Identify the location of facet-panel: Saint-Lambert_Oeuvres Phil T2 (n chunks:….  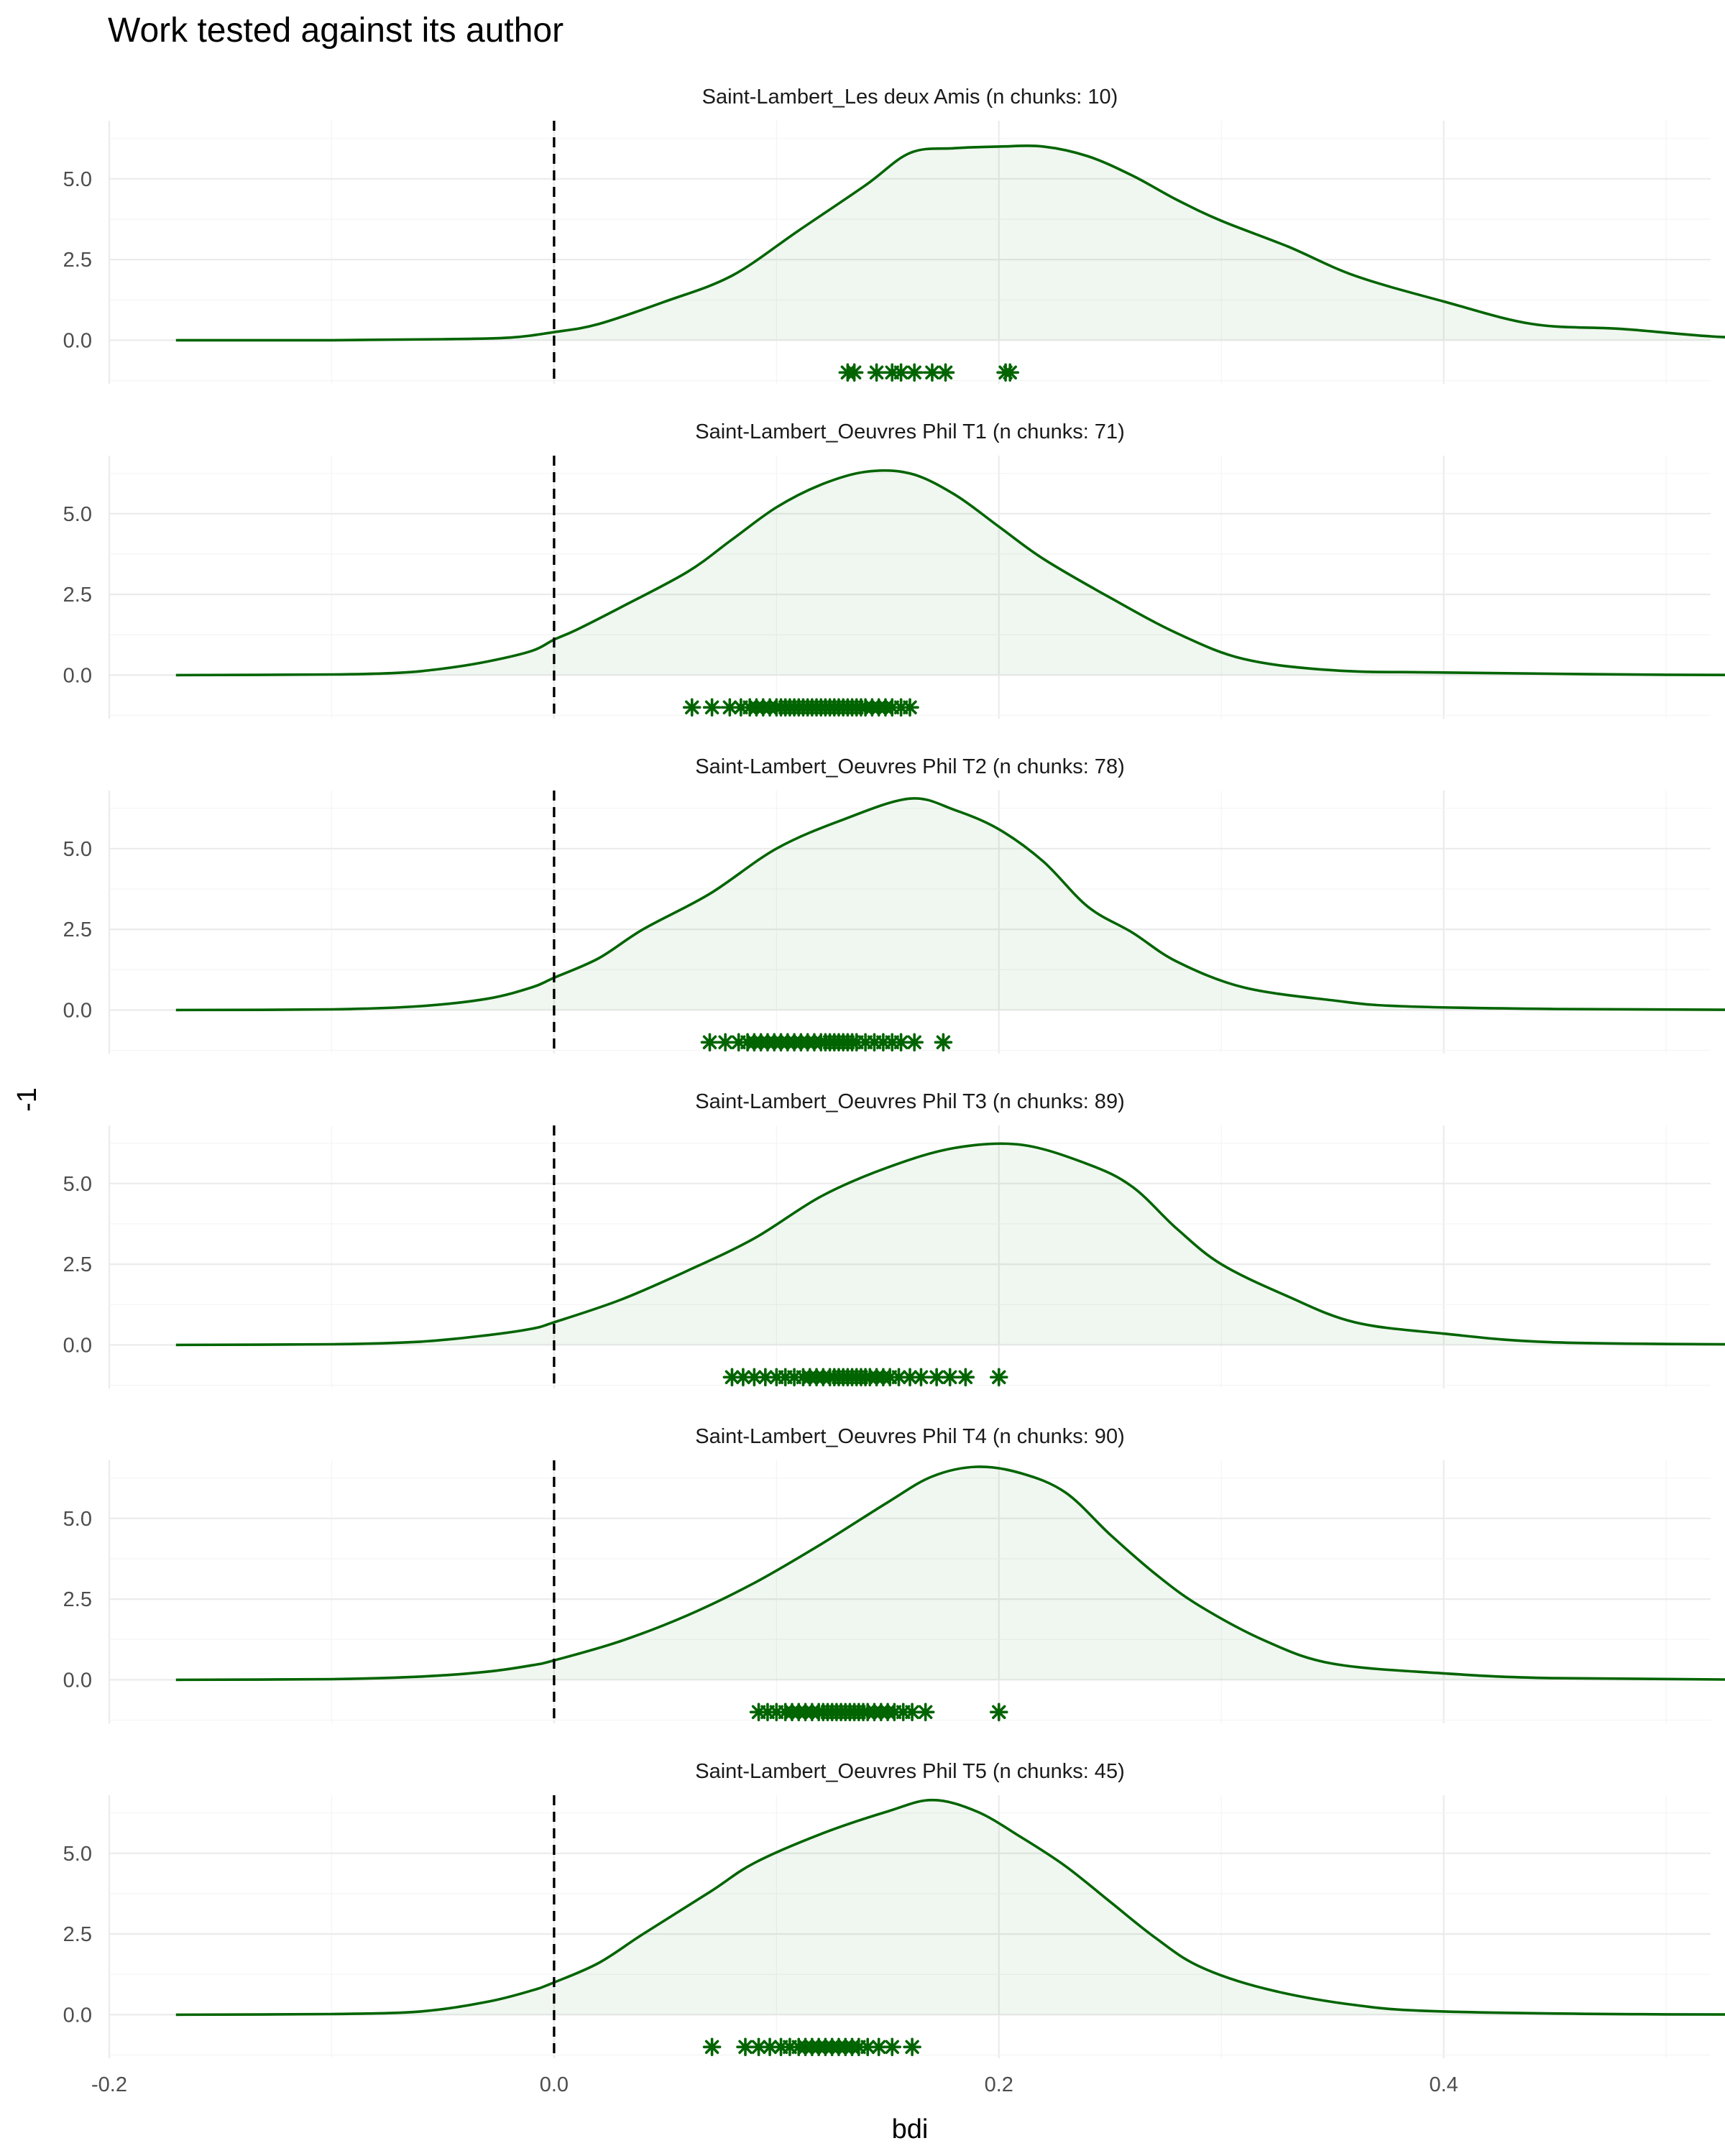
(894, 904).